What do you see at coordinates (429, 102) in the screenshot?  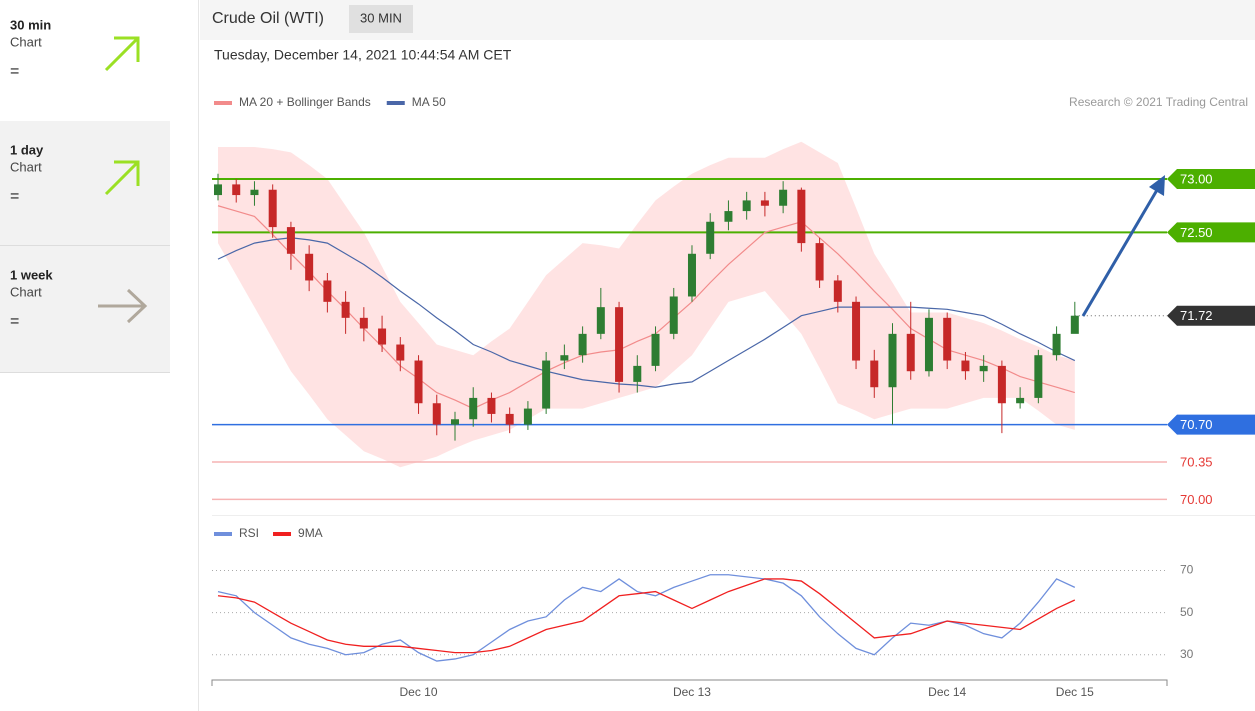 I see `legend-label: MA 50` at bounding box center [429, 102].